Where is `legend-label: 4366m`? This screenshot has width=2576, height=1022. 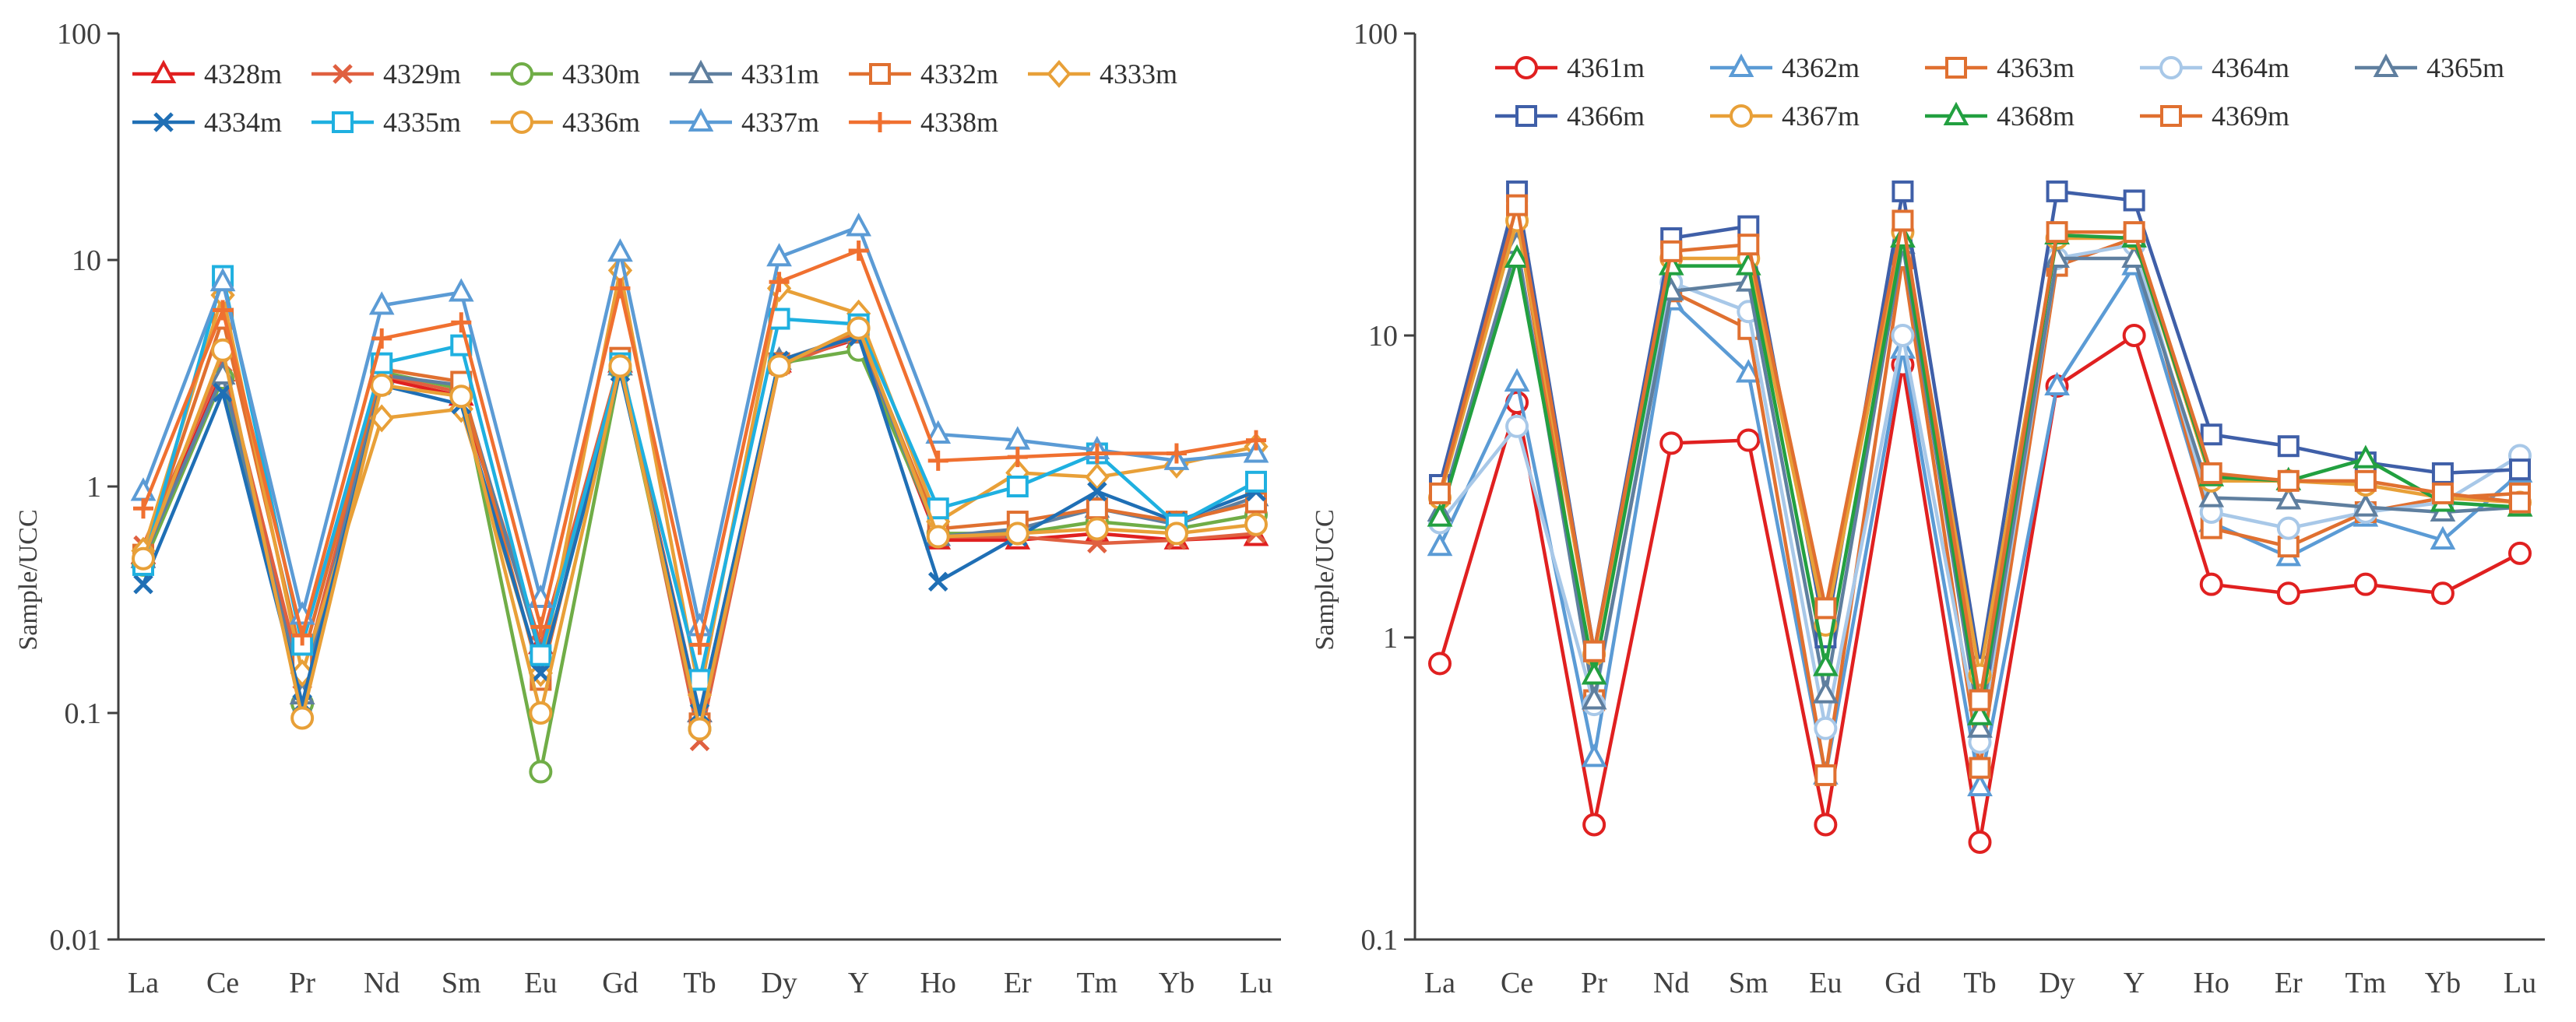 legend-label: 4366m is located at coordinates (1606, 116).